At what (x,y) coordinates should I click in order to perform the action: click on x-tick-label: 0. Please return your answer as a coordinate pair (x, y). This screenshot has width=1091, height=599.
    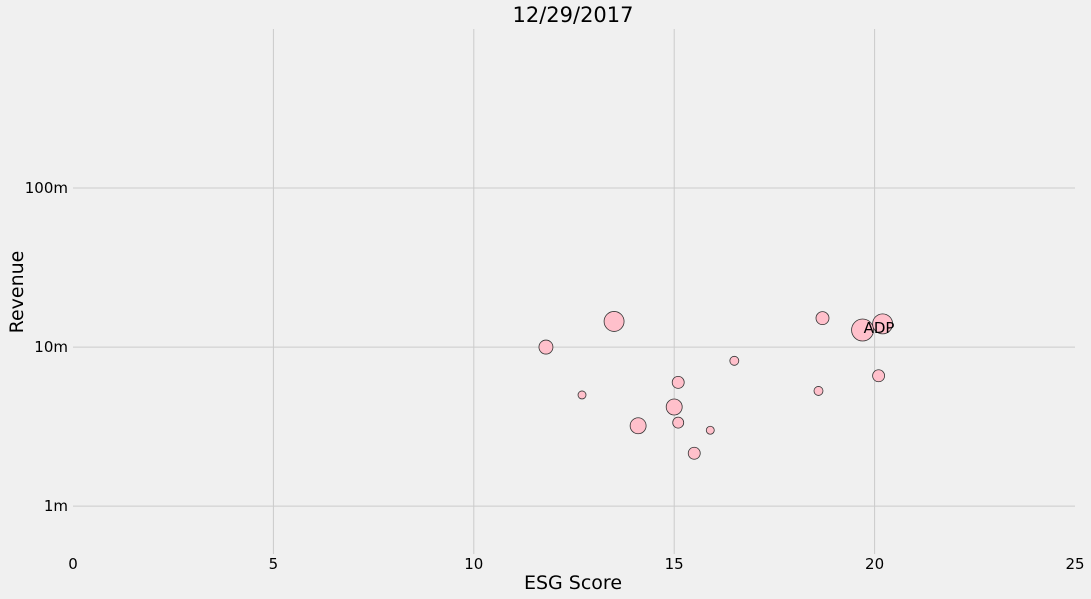
    Looking at the image, I should click on (73, 564).